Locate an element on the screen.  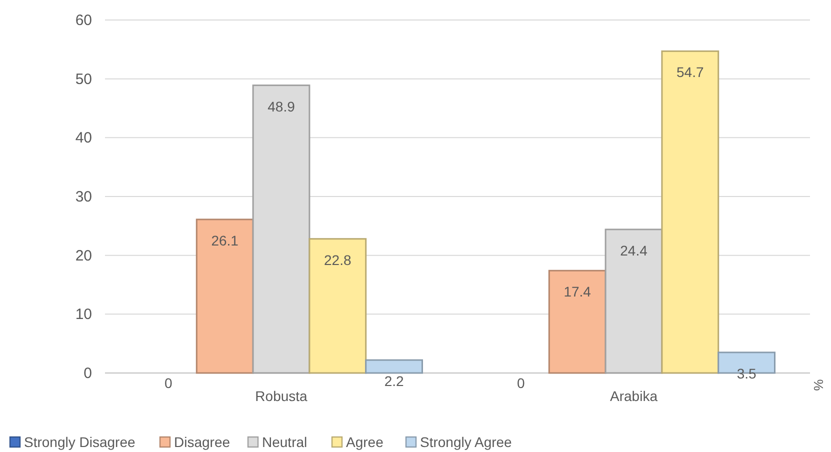
legend-label: Neutral is located at coordinates (285, 442).